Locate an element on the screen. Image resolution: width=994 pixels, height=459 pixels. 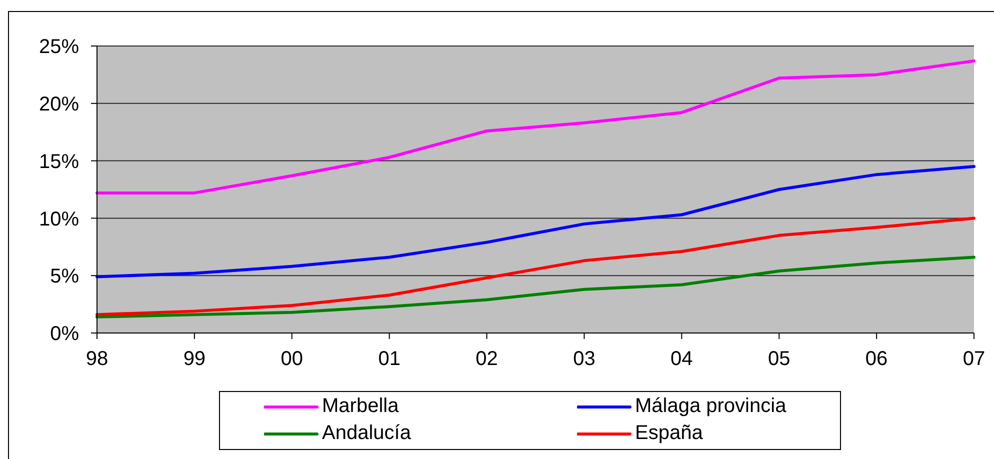
legend-label: Andalucía is located at coordinates (366, 433).